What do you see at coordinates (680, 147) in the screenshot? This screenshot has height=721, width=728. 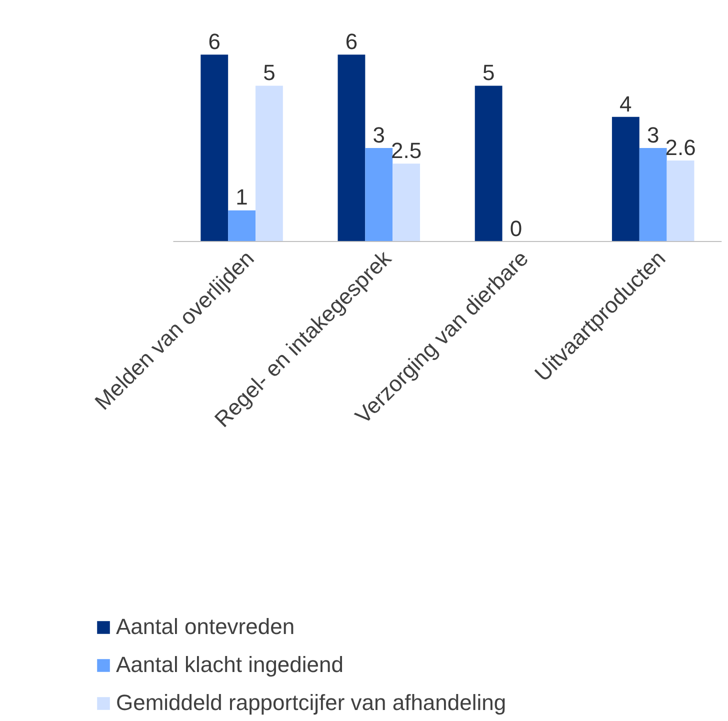 I see `data-label: 2.6` at bounding box center [680, 147].